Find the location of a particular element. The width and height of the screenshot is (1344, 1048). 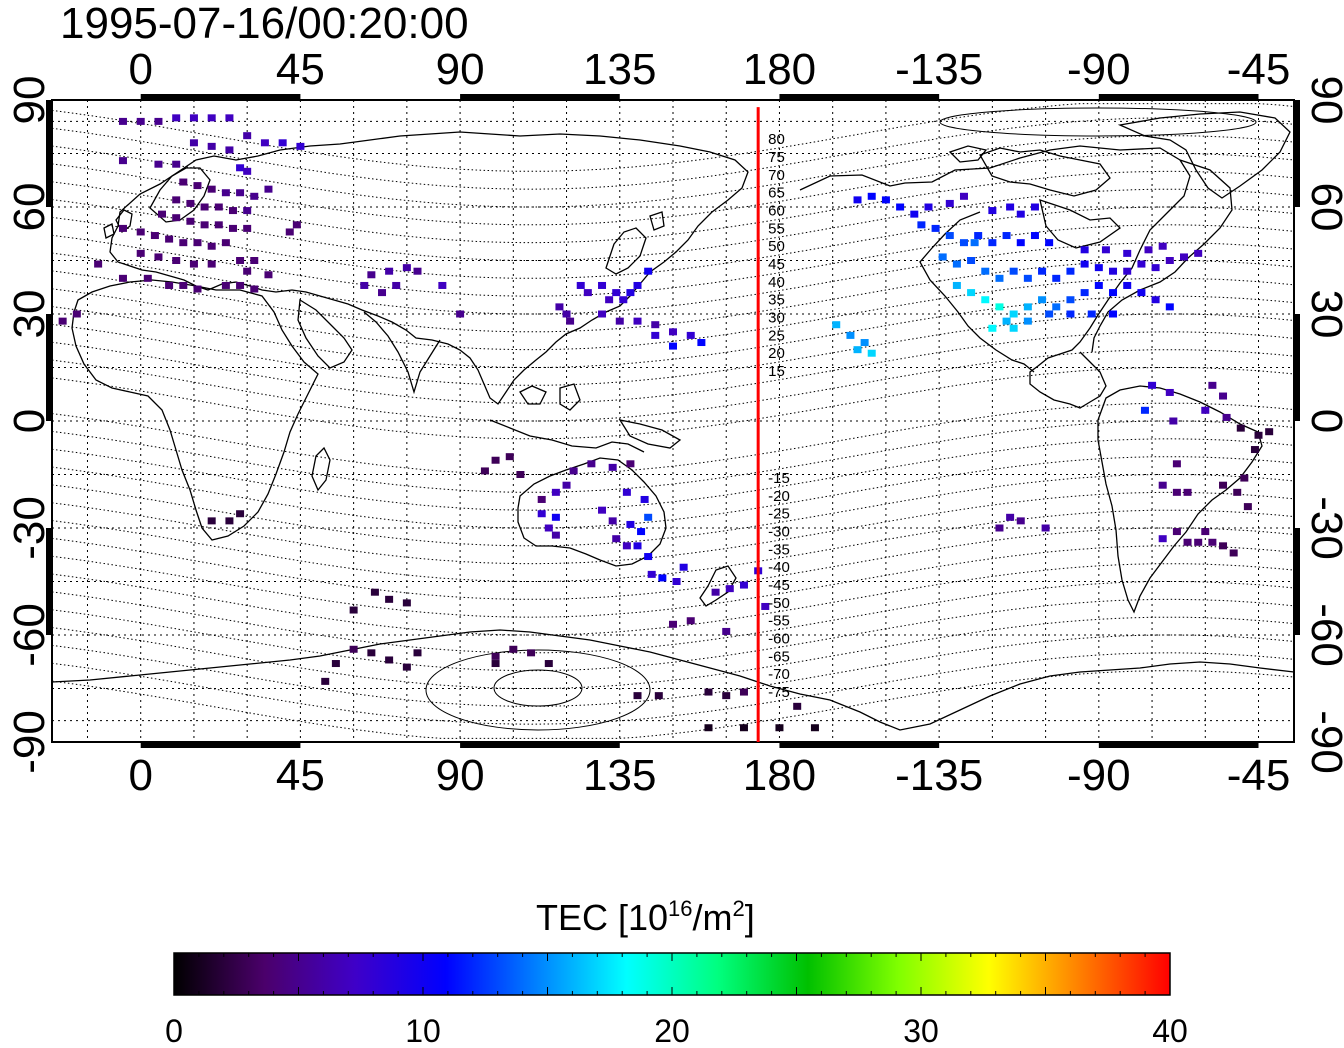

magnetic-lat-label: -15 is located at coordinates (779, 478).